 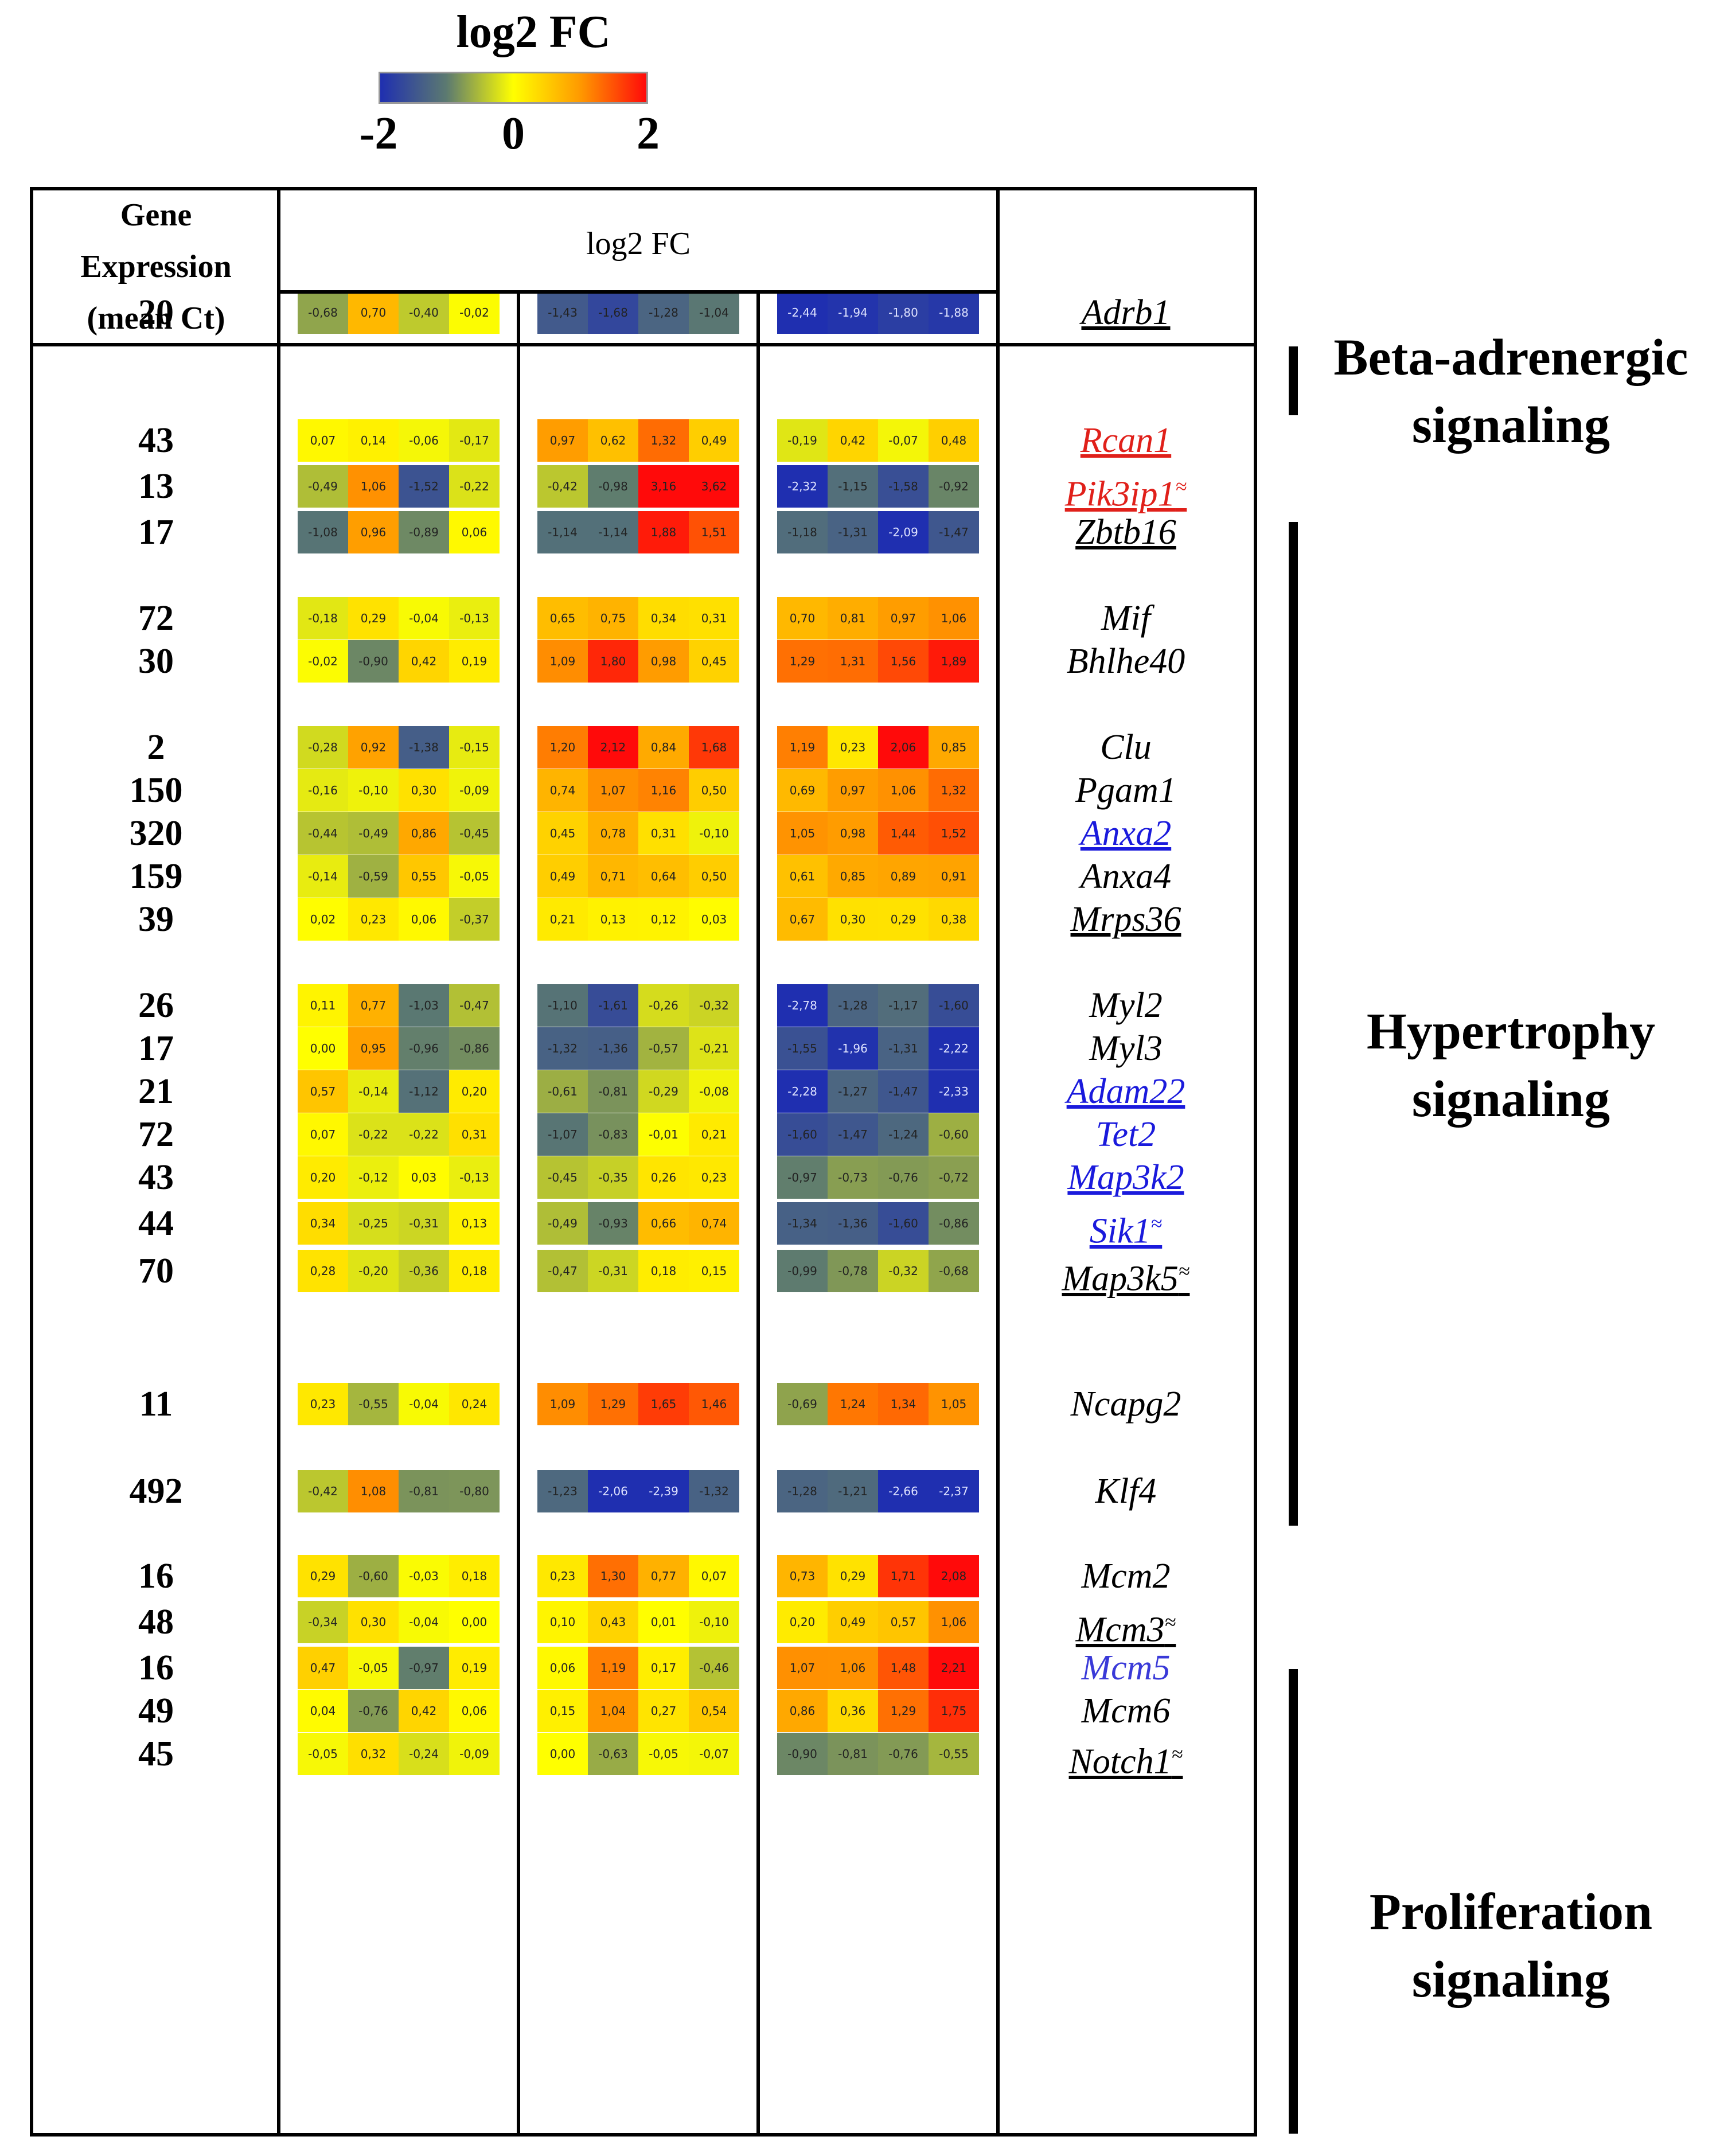 I want to click on heatmap-cell: 0,67, so click(x=803, y=919).